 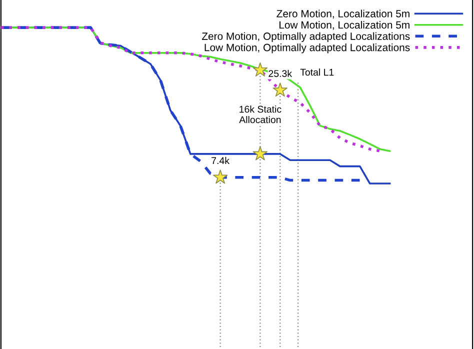 What do you see at coordinates (343, 14) in the screenshot?
I see `legend-label: Zero Motion, Localization 5m` at bounding box center [343, 14].